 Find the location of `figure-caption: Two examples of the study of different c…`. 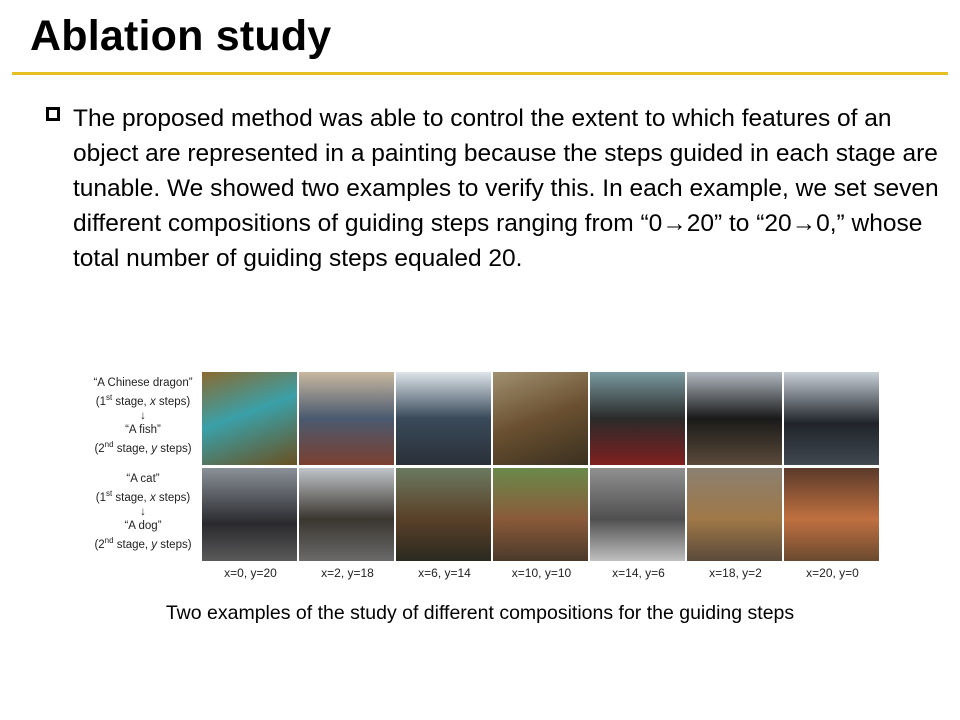

figure-caption: Two examples of the study of different c… is located at coordinates (480, 613).